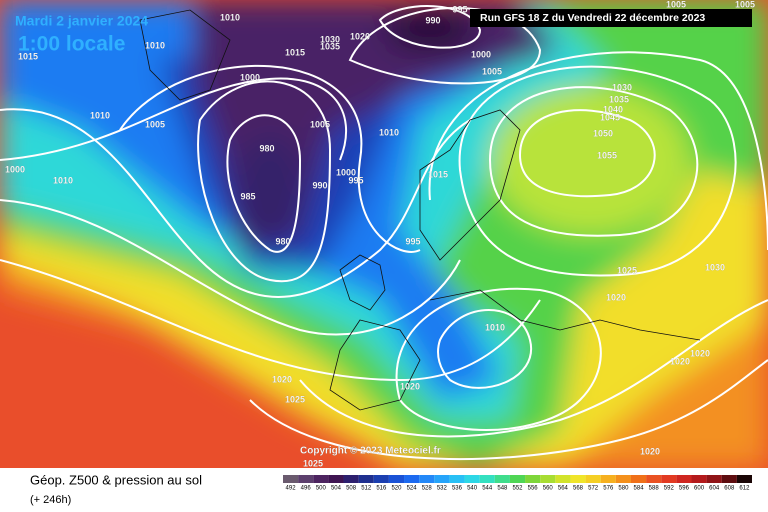 The height and width of the screenshot is (512, 768). What do you see at coordinates (623, 489) in the screenshot?
I see `colorbar-label: 580` at bounding box center [623, 489].